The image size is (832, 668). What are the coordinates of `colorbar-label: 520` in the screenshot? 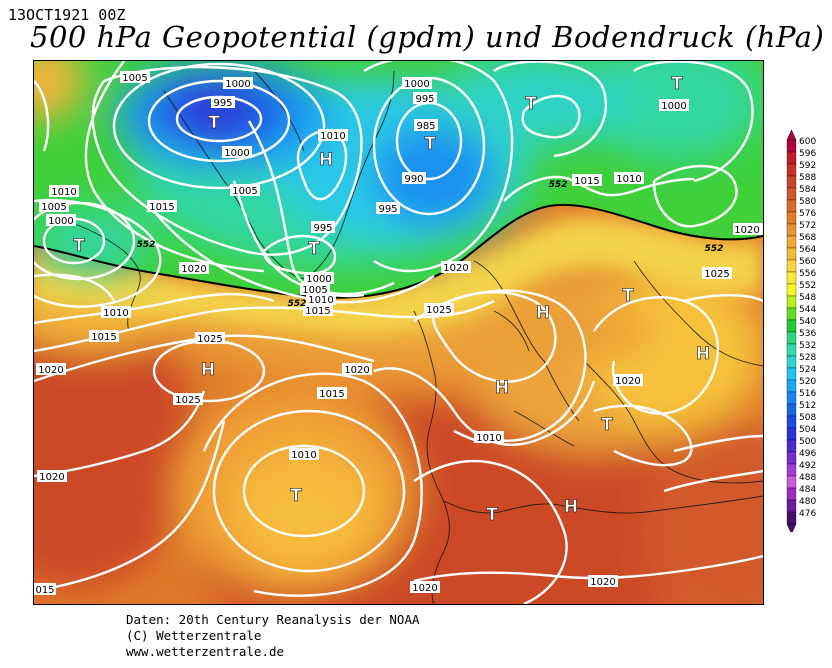 It's located at (807, 382).